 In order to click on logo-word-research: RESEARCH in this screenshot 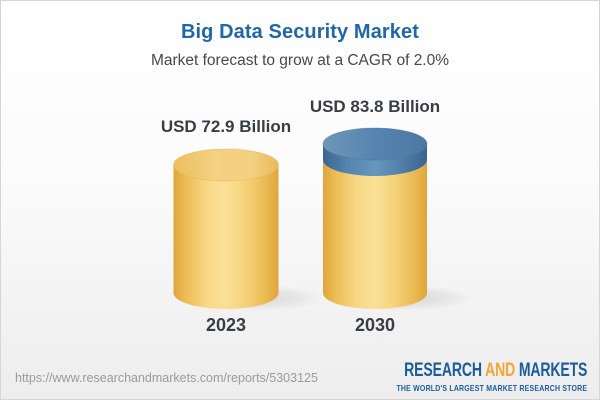, I will do `click(442, 370)`.